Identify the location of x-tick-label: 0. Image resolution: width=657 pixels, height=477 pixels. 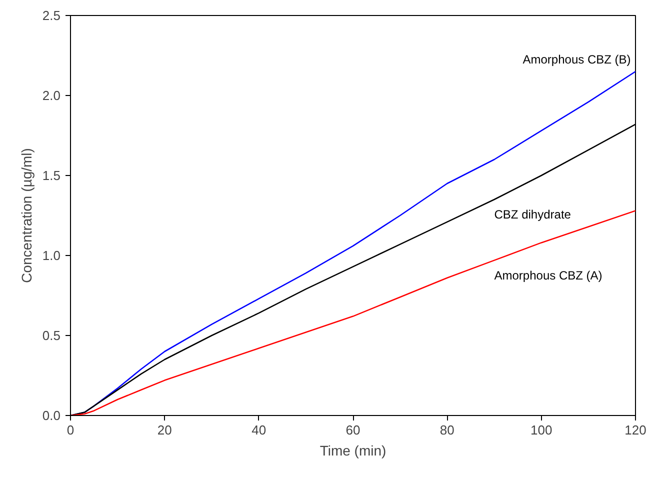
(70, 430).